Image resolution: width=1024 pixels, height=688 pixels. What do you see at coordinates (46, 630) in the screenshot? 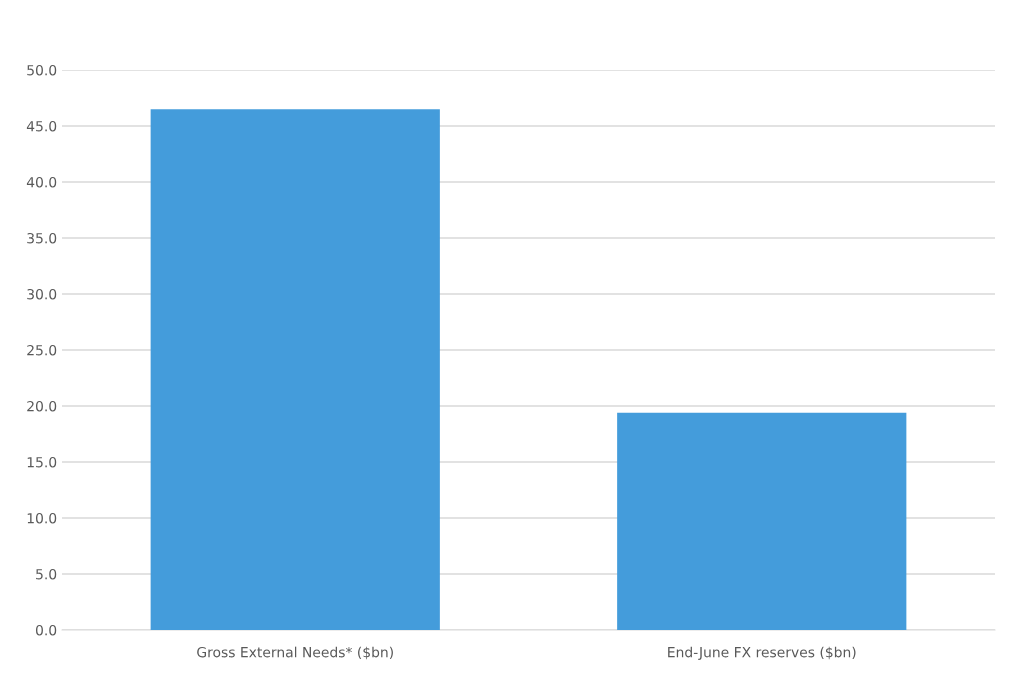
I see `y-tick-label: 0.0` at bounding box center [46, 630].